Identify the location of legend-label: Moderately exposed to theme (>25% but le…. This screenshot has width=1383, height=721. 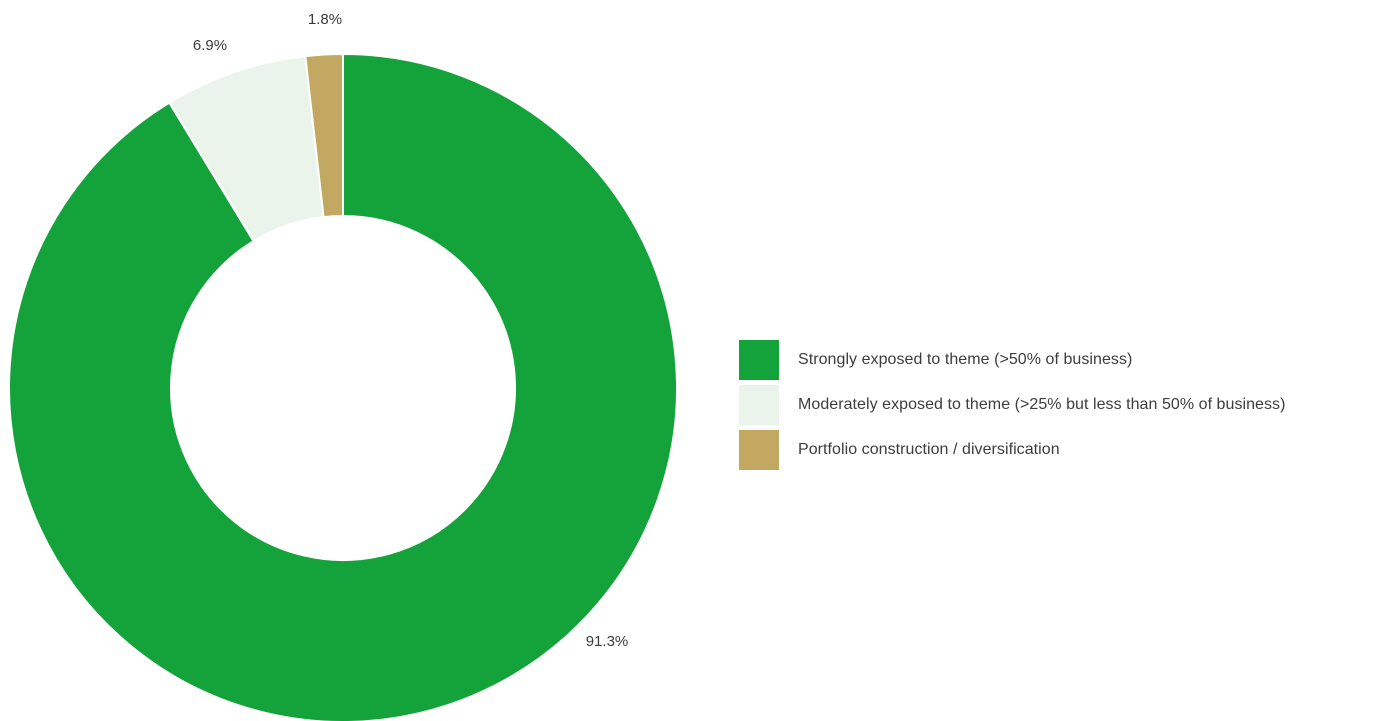
(1042, 404).